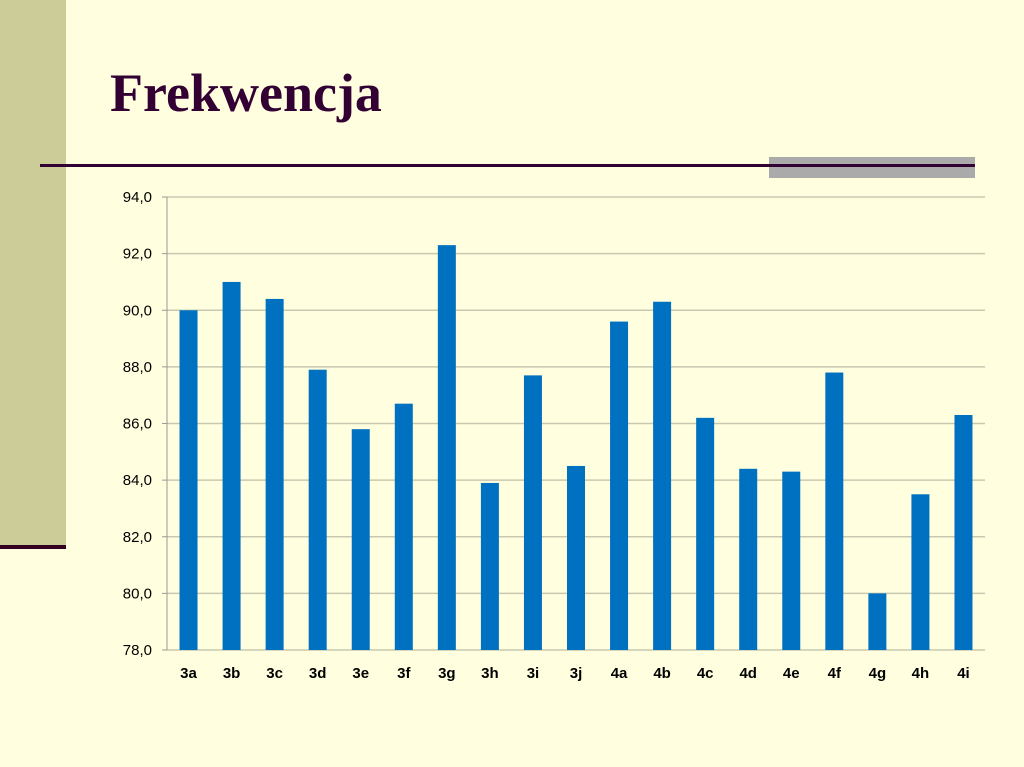 This screenshot has width=1024, height=767. What do you see at coordinates (33, 273) in the screenshot?
I see `sidebar-decoration` at bounding box center [33, 273].